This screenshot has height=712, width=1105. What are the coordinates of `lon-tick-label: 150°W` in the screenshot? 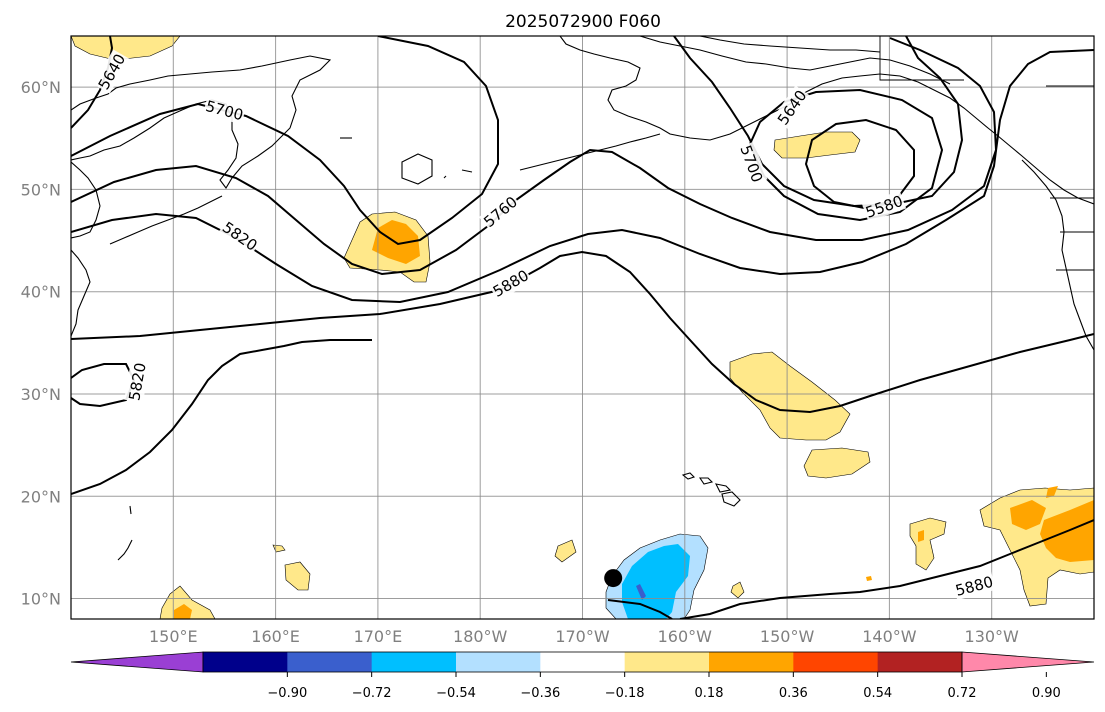 It's located at (787, 636).